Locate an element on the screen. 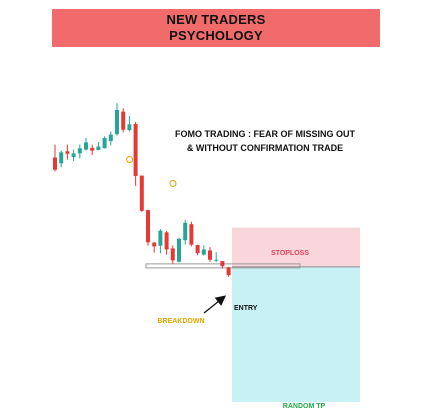  headline-line-2: & WITHOUT CONFIRMATION TRADE is located at coordinates (265, 148).